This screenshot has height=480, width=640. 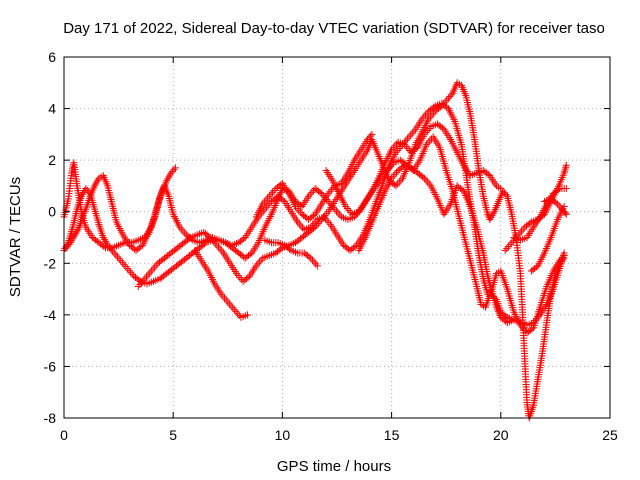 What do you see at coordinates (50, 263) in the screenshot?
I see `y-tick-label: -2` at bounding box center [50, 263].